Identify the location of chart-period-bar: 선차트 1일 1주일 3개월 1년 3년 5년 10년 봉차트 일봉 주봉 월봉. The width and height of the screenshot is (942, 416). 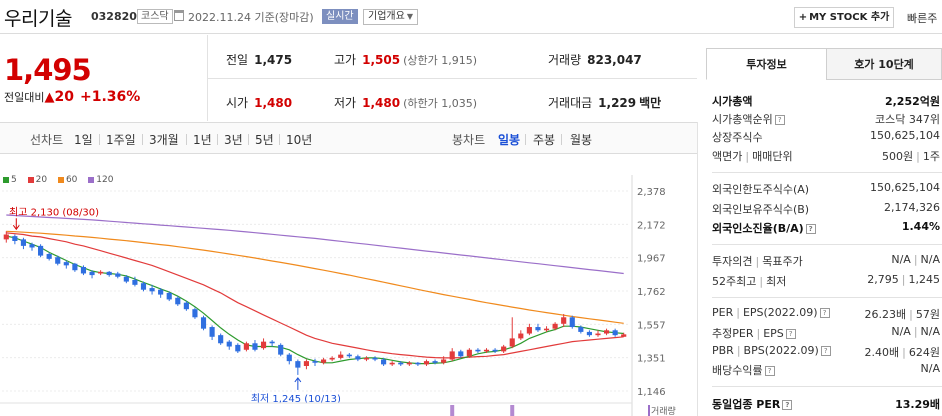
(348, 138).